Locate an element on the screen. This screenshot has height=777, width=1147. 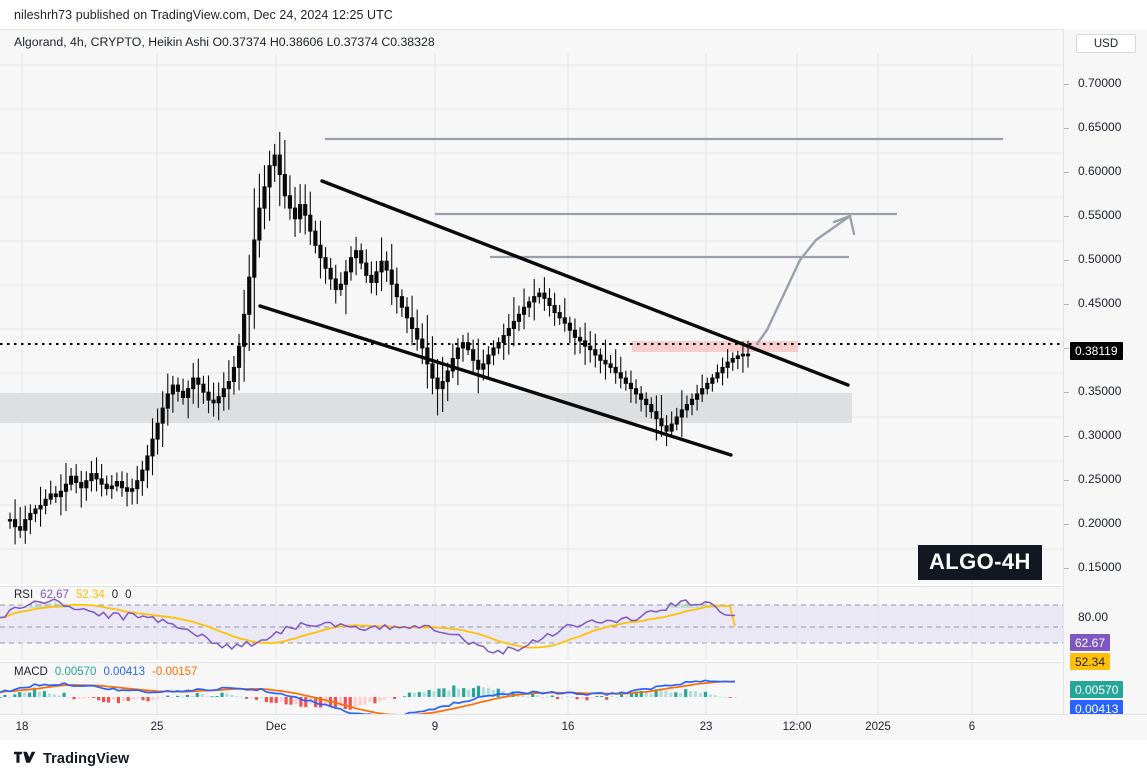
channel-upper-trendline is located at coordinates (585, 283).